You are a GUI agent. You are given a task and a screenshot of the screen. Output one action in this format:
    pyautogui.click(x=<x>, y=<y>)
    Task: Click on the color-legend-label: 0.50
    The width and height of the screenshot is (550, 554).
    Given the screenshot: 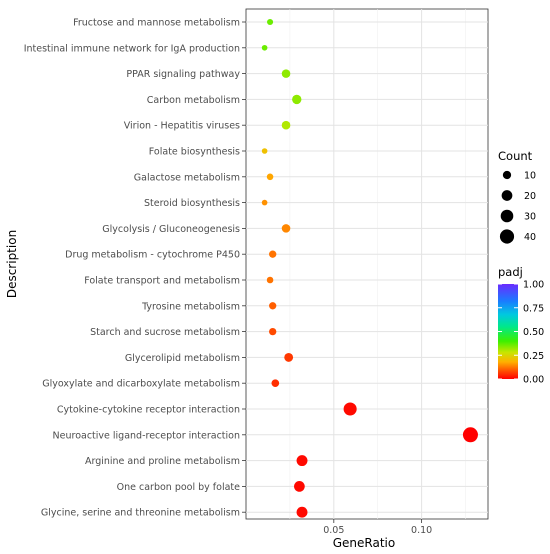 What is the action you would take?
    pyautogui.click(x=533, y=332)
    